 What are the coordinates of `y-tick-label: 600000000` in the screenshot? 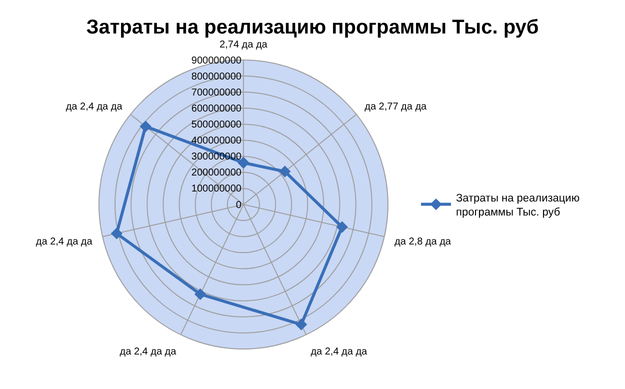 It's located at (216, 108).